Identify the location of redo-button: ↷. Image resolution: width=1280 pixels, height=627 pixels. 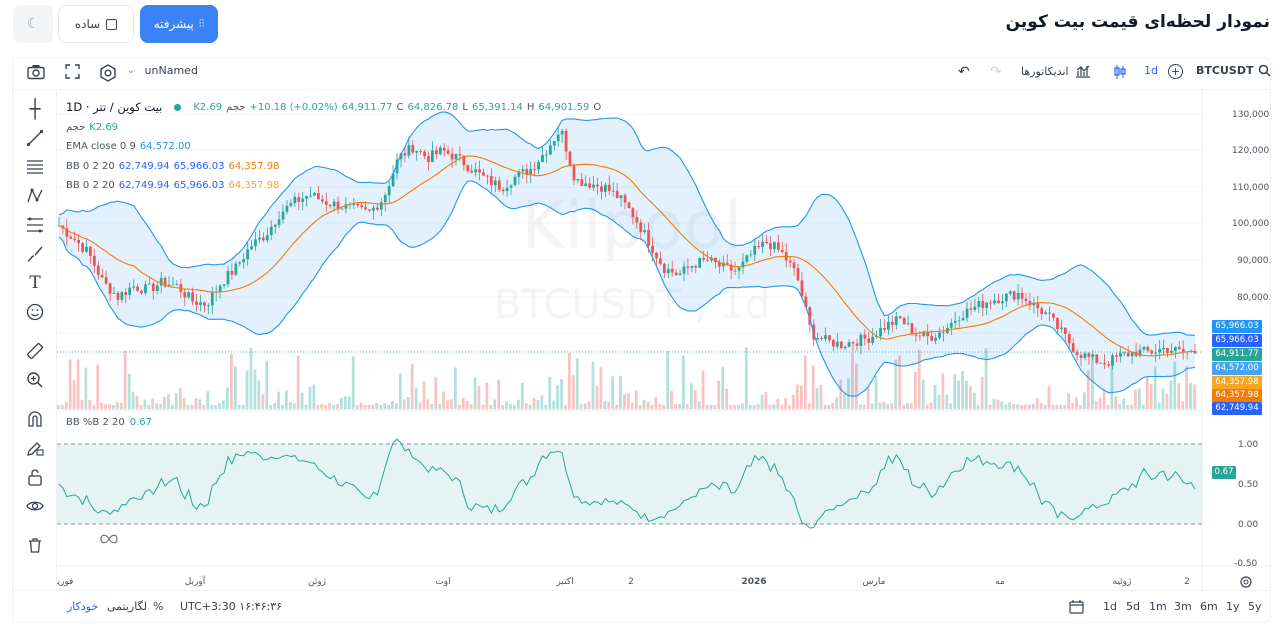
(996, 72).